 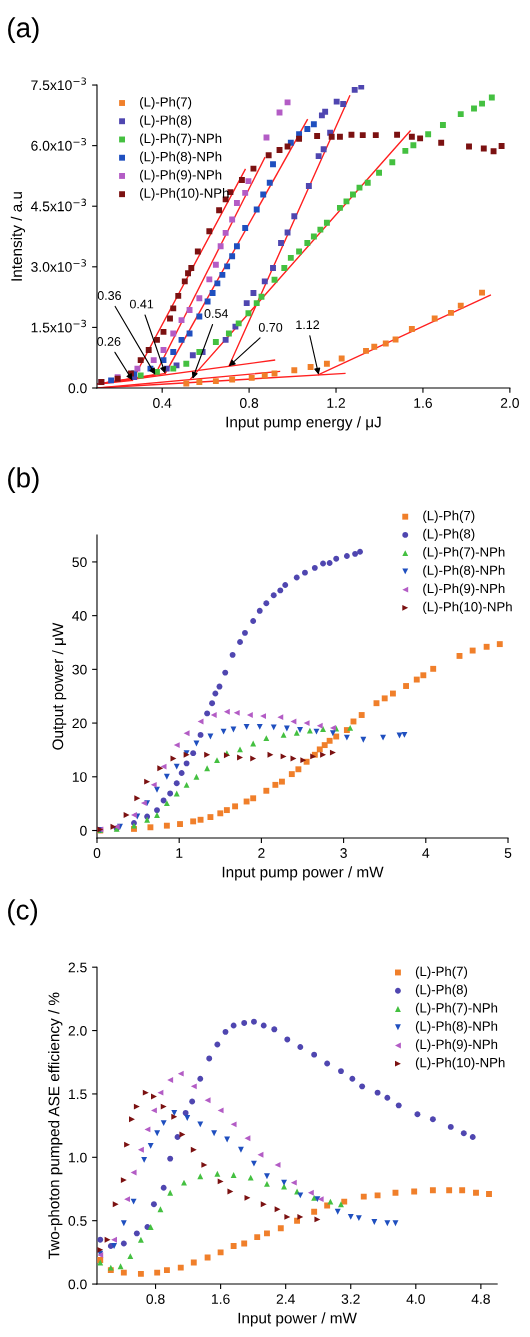 I want to click on x-tick-label: 1, so click(x=179, y=853).